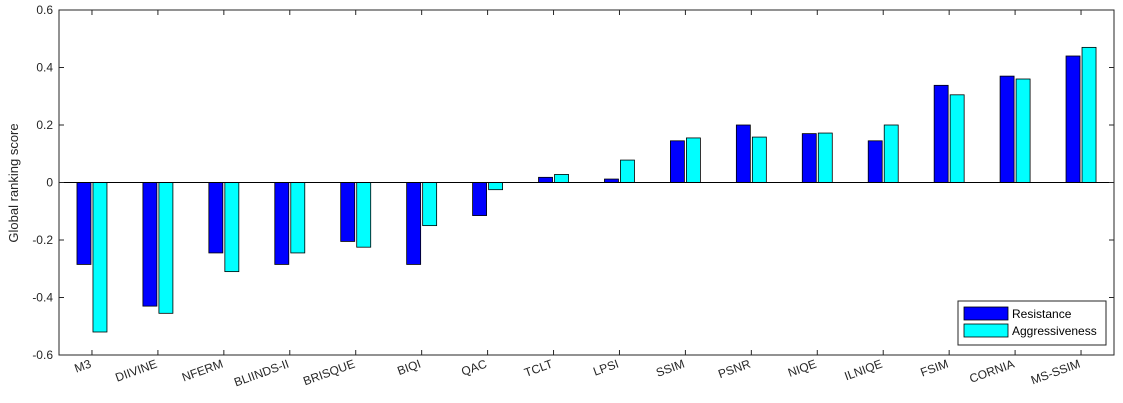 The image size is (1123, 403). Describe the element at coordinates (957, 138) in the screenshot. I see `bar-aggressiveness-fsim` at that location.